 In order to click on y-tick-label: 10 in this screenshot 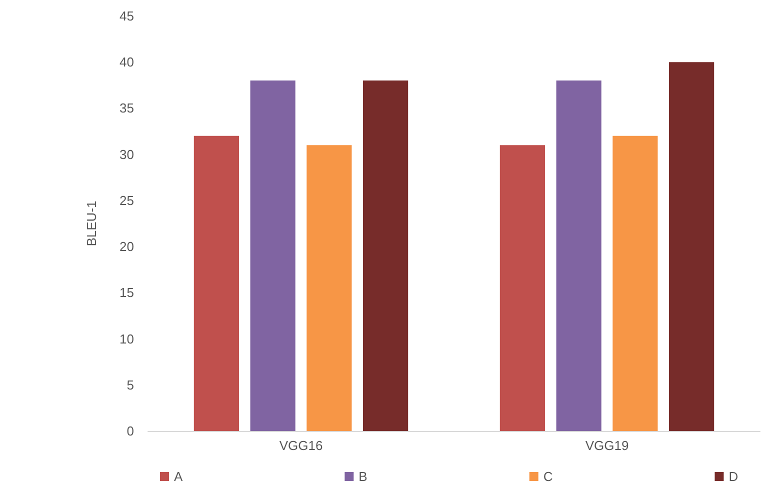, I will do `click(127, 338)`.